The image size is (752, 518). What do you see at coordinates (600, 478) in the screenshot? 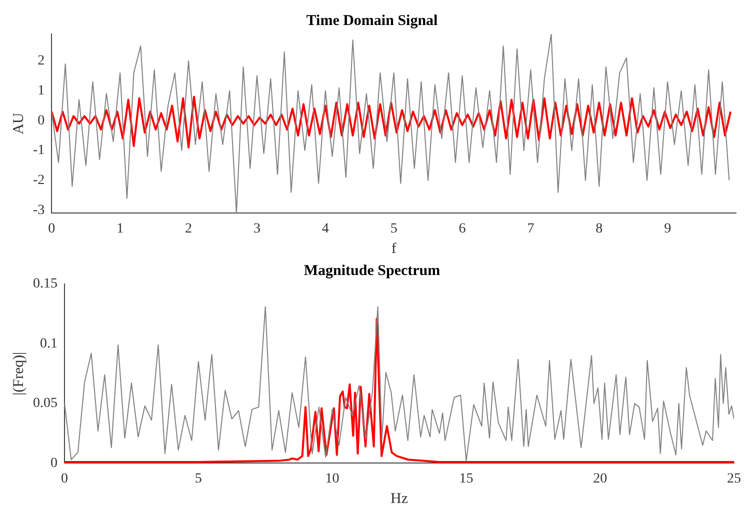
I see `x-tick-label: 20` at bounding box center [600, 478].